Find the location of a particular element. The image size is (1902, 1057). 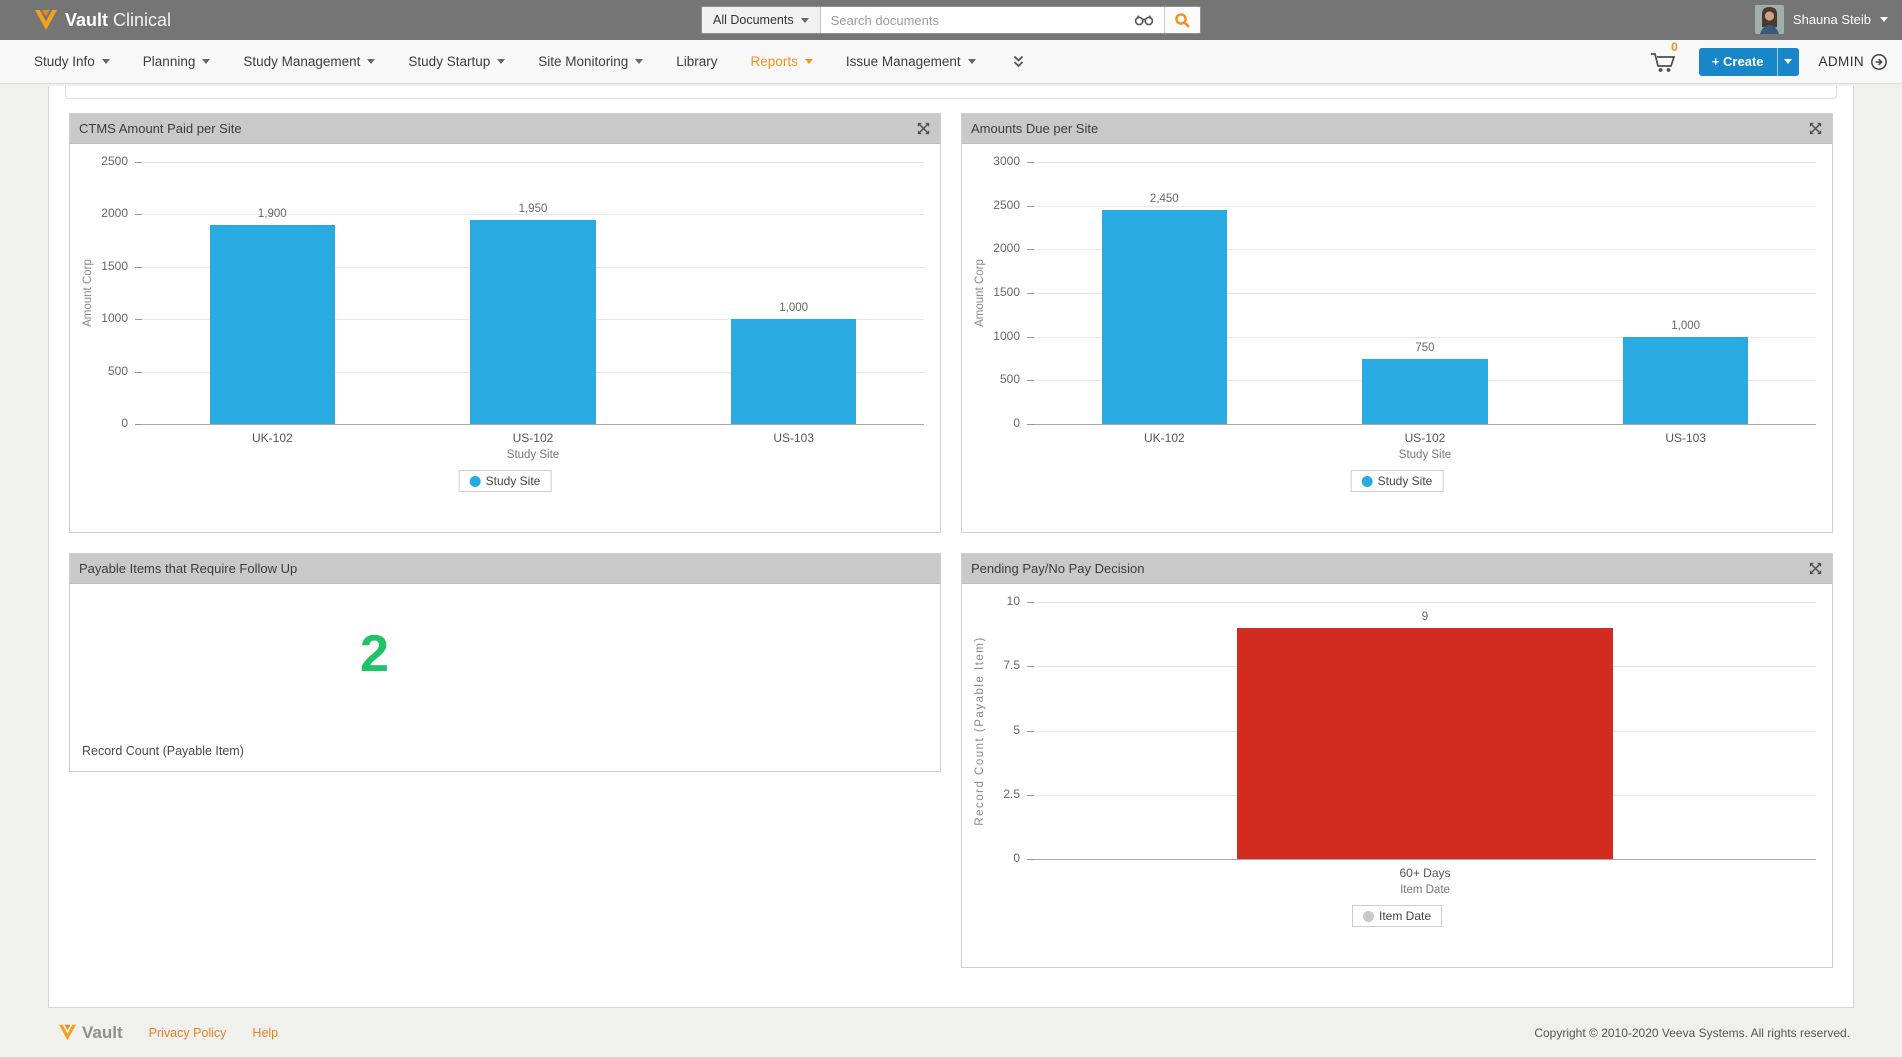

admin-link: ADMIN is located at coordinates (1854, 62).